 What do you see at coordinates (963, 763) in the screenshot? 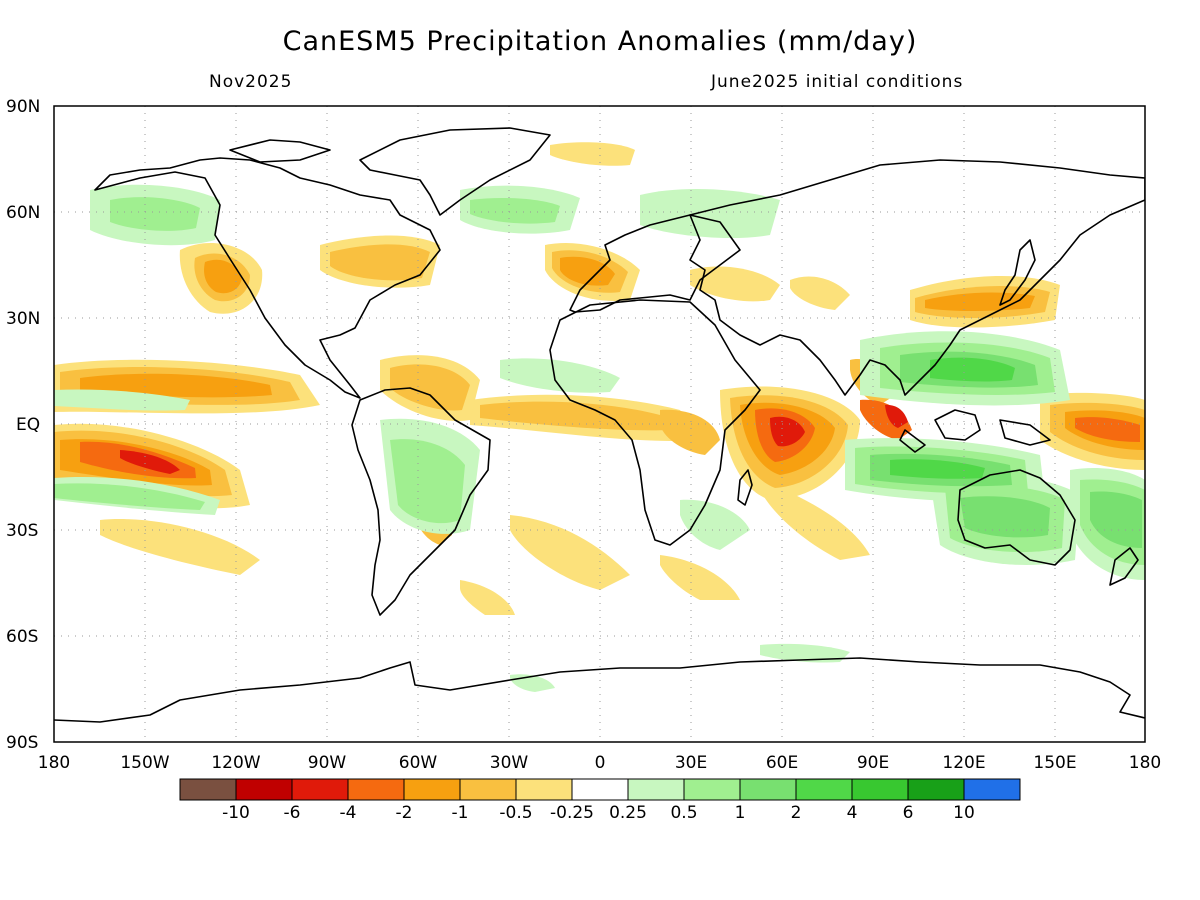
I see `lon-label: 120E` at bounding box center [963, 763].